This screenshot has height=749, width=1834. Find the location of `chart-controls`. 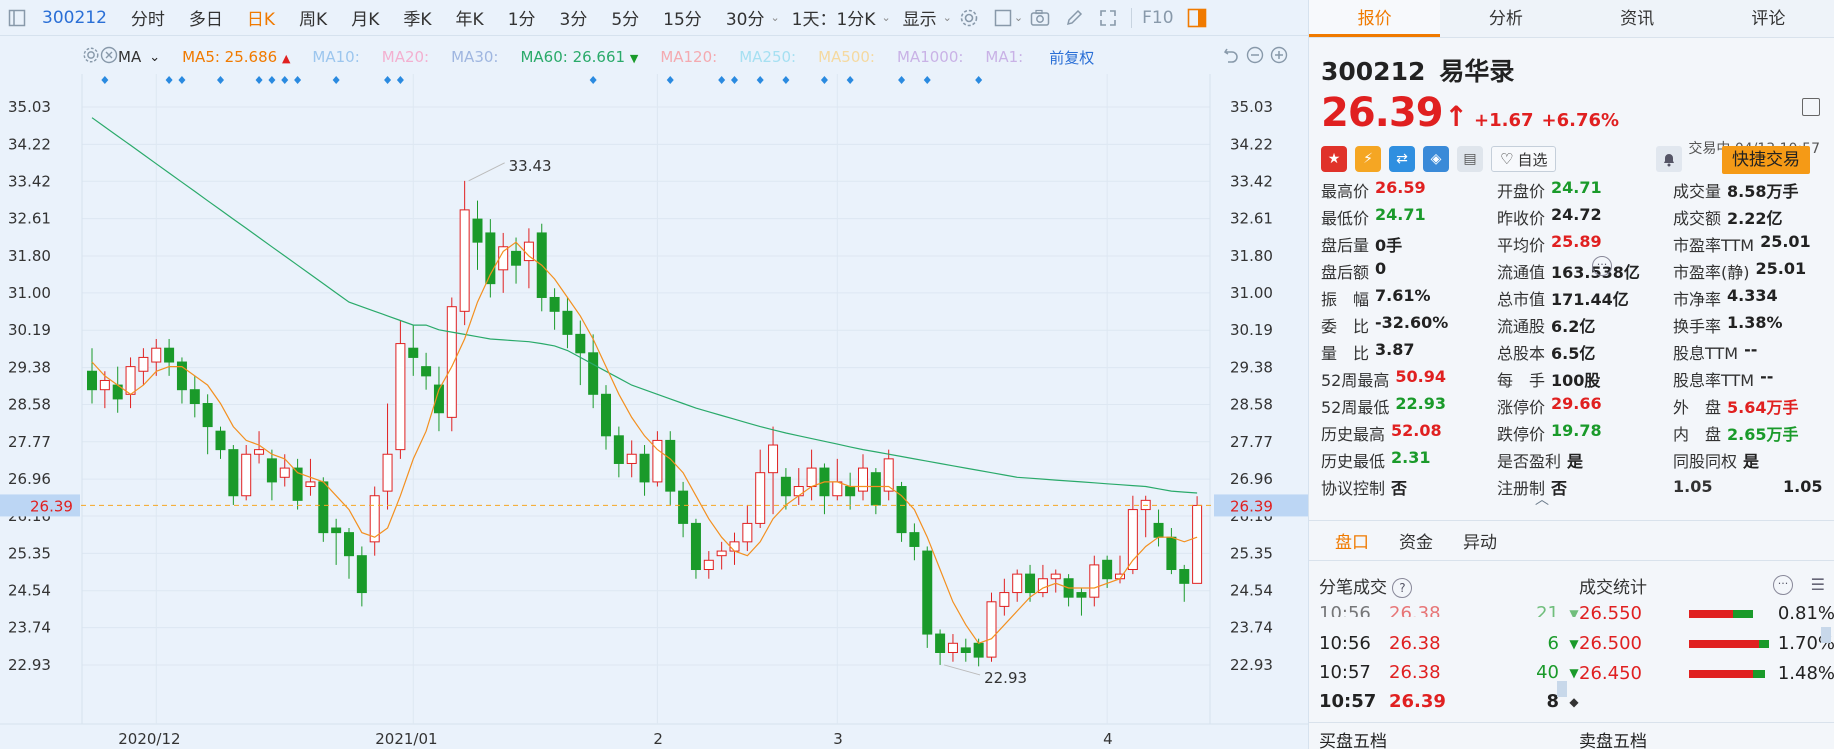

chart-controls is located at coordinates (1255, 57).